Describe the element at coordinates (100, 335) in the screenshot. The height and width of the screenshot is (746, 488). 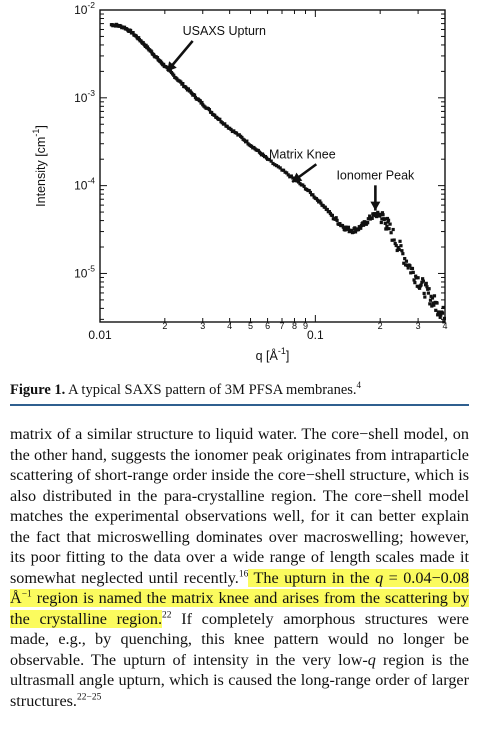
I see `x-tick-label-0: 0.01` at that location.